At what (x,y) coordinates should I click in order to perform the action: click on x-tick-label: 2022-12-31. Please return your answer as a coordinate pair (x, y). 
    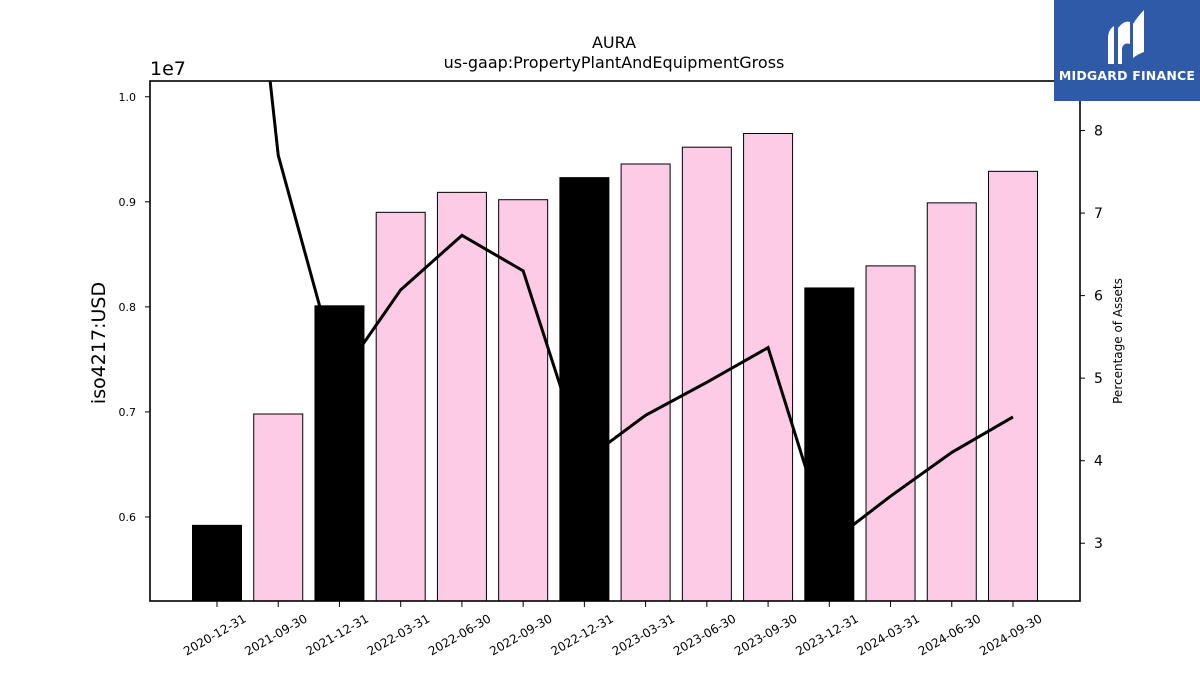
    Looking at the image, I should click on (581, 634).